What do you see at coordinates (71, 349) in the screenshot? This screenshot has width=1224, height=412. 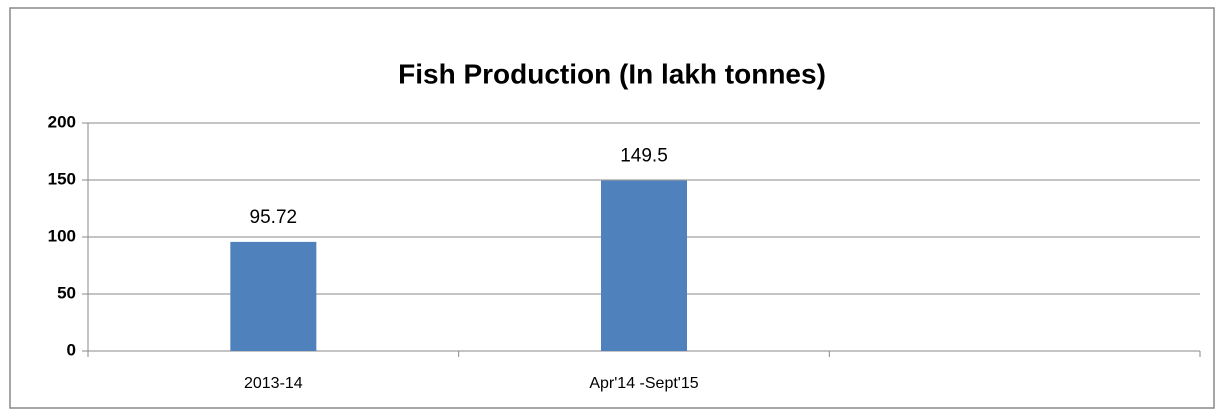 I see `y-tick-label: 0` at bounding box center [71, 349].